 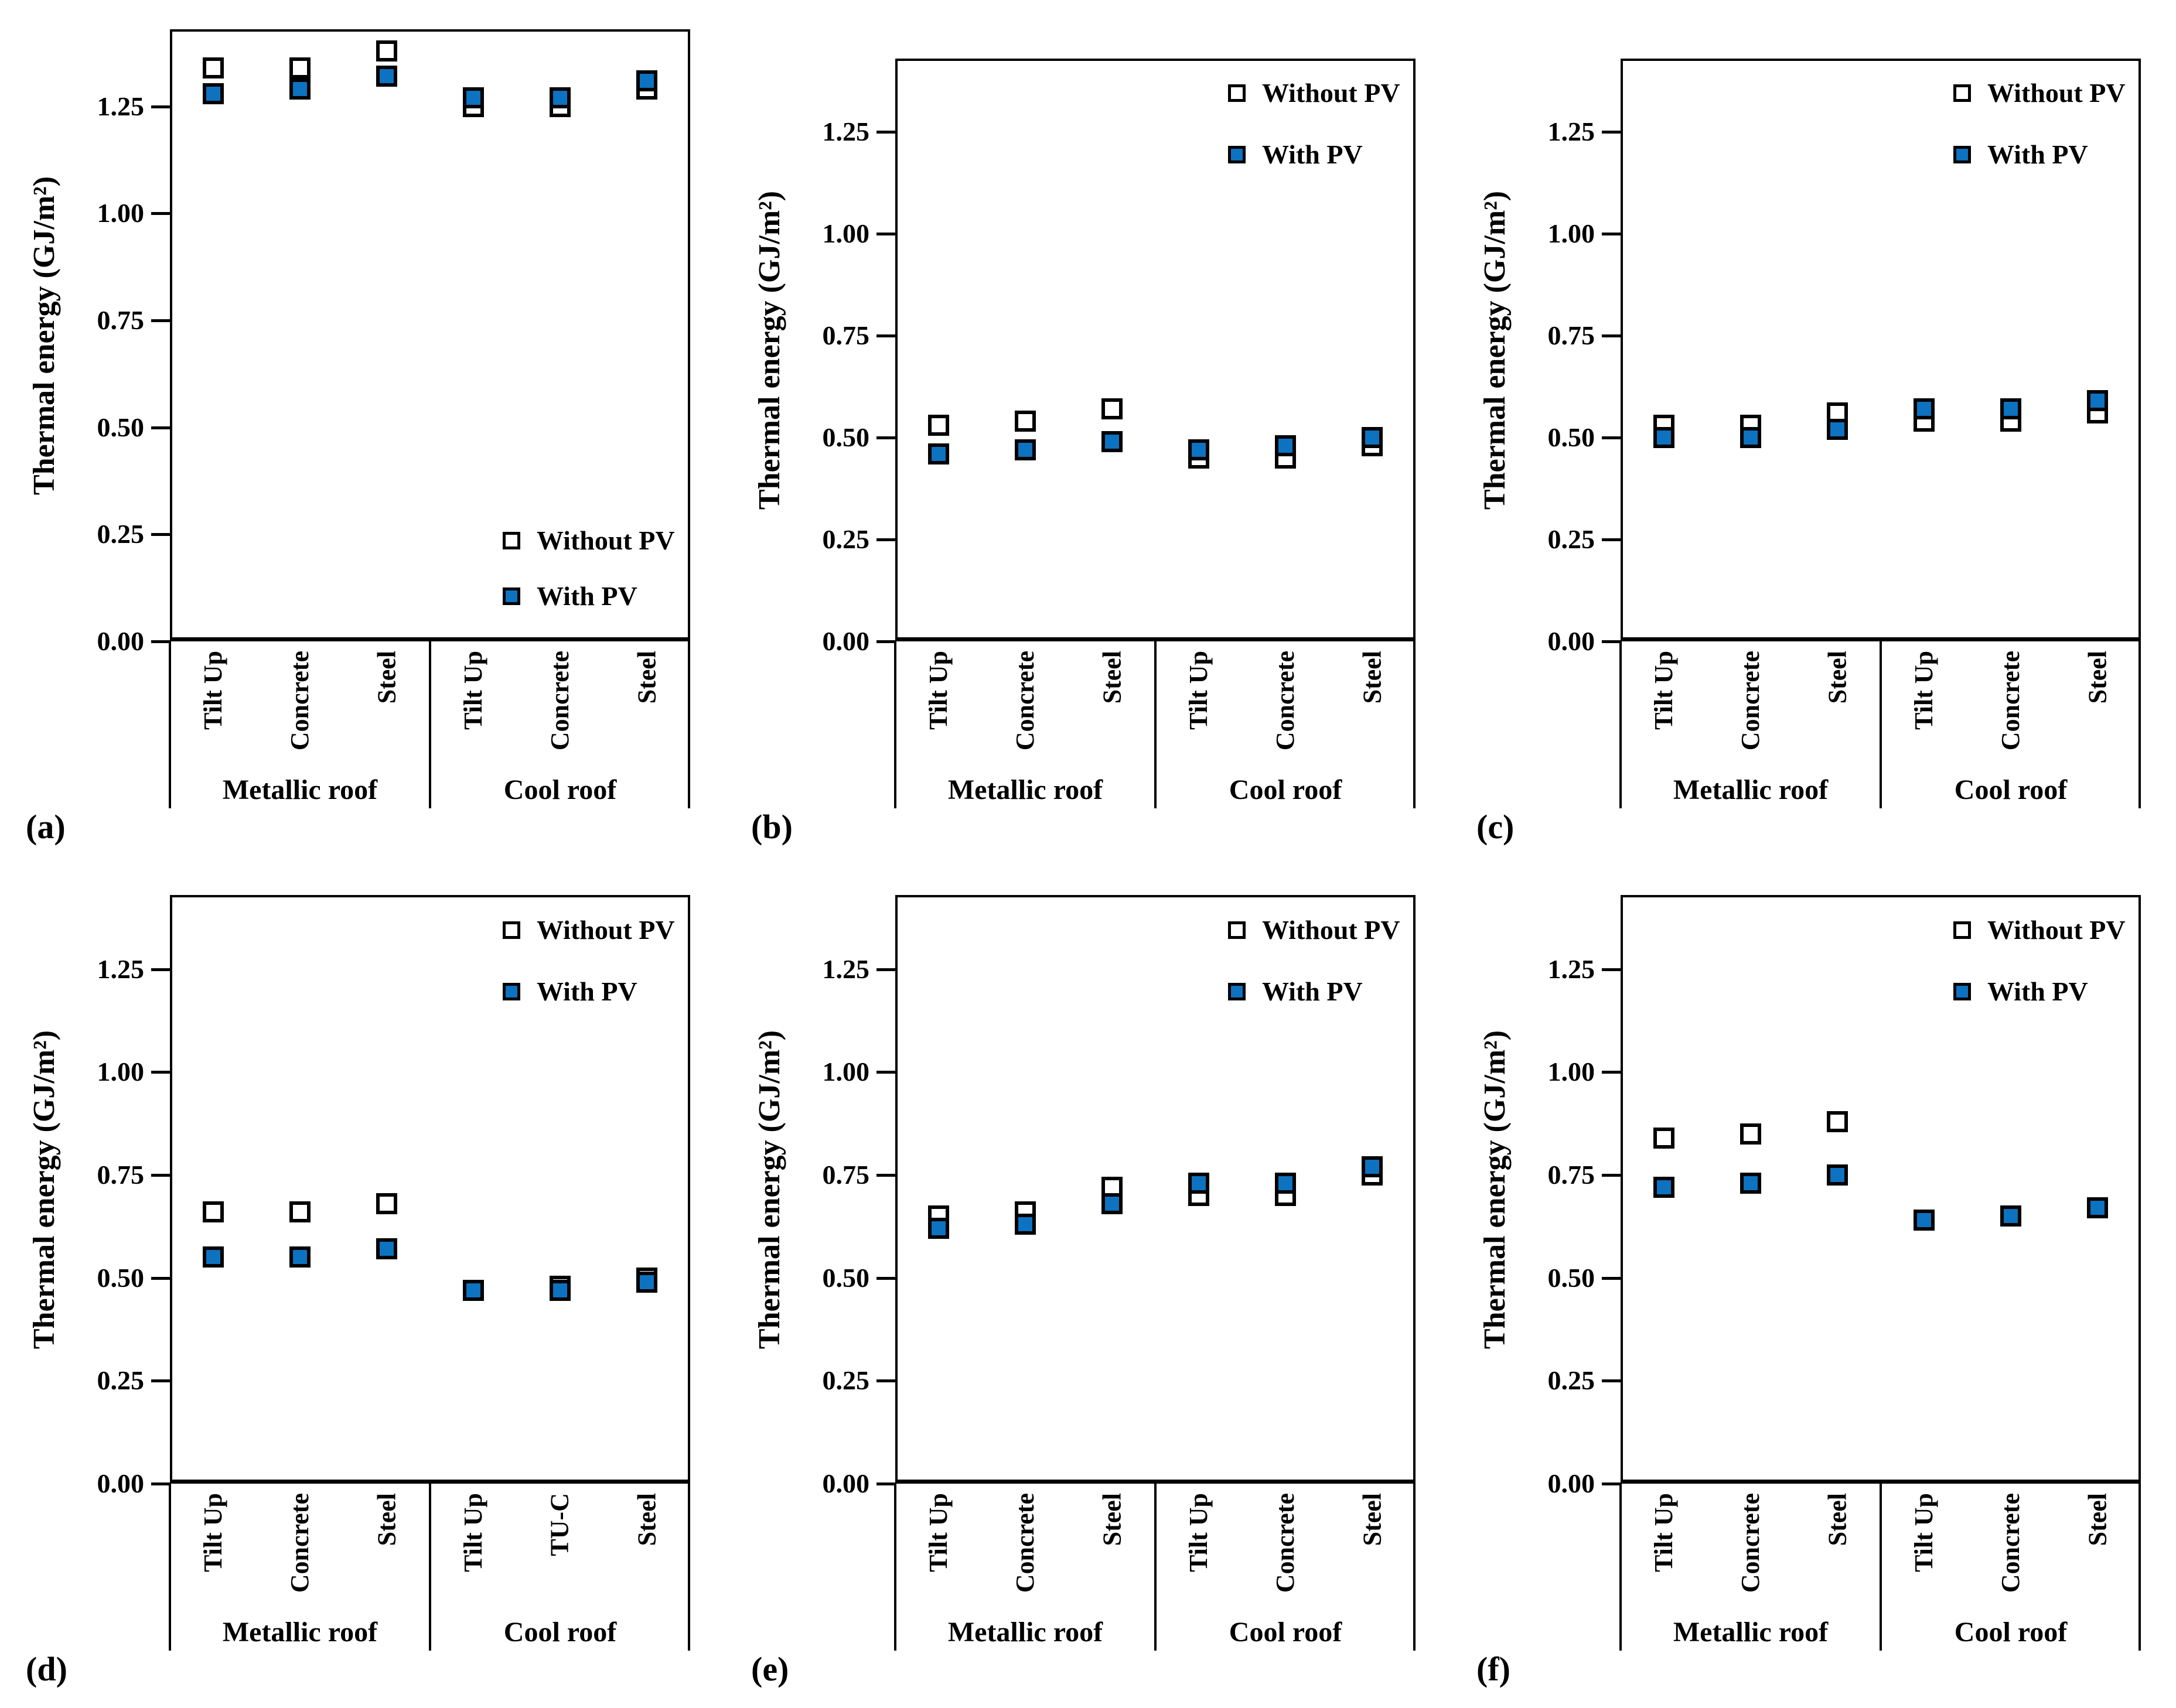 I want to click on panel-letter: (b), so click(x=772, y=827).